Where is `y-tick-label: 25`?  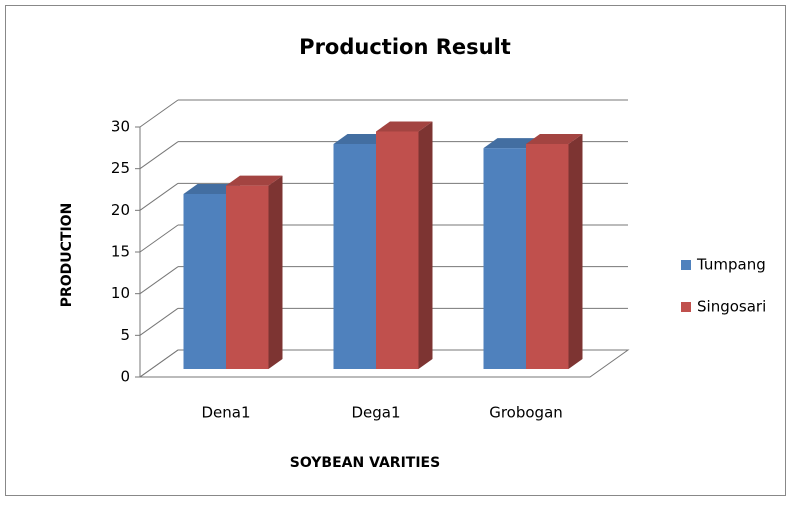 y-tick-label: 25 is located at coordinates (120, 168).